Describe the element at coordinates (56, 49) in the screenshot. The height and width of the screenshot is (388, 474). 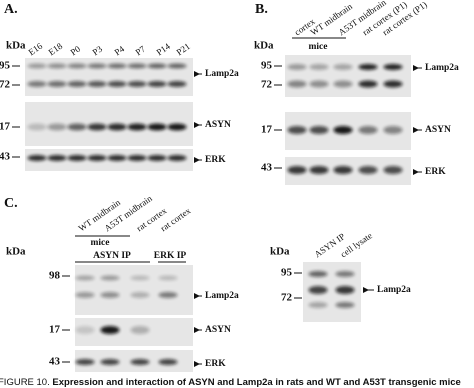
I see `lane-label: E18` at that location.